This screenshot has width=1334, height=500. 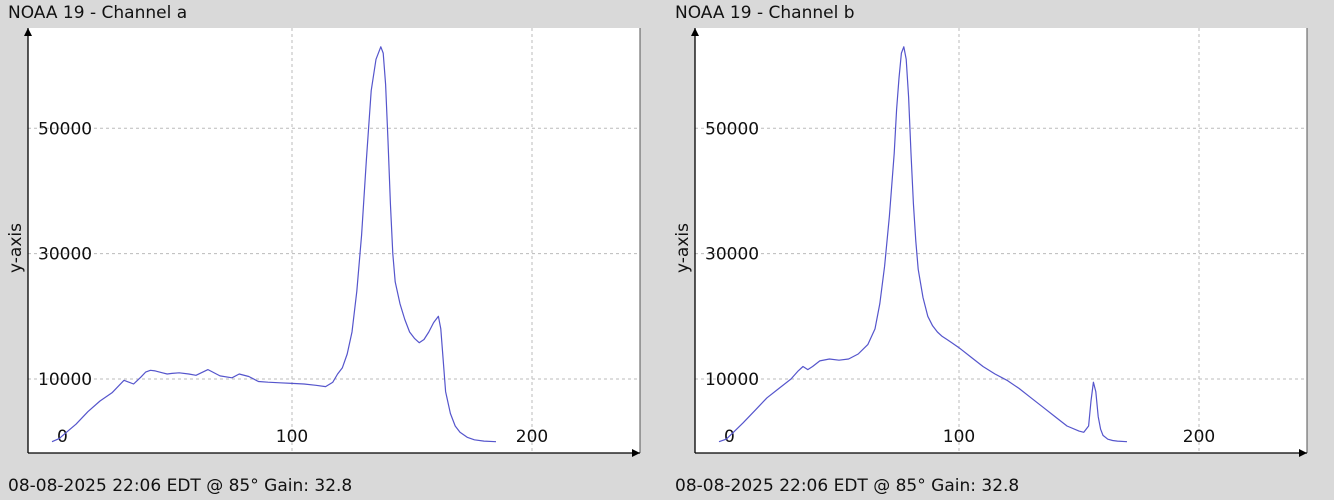 I want to click on chart-title: NOAA 19 - Channel b, so click(x=765, y=13).